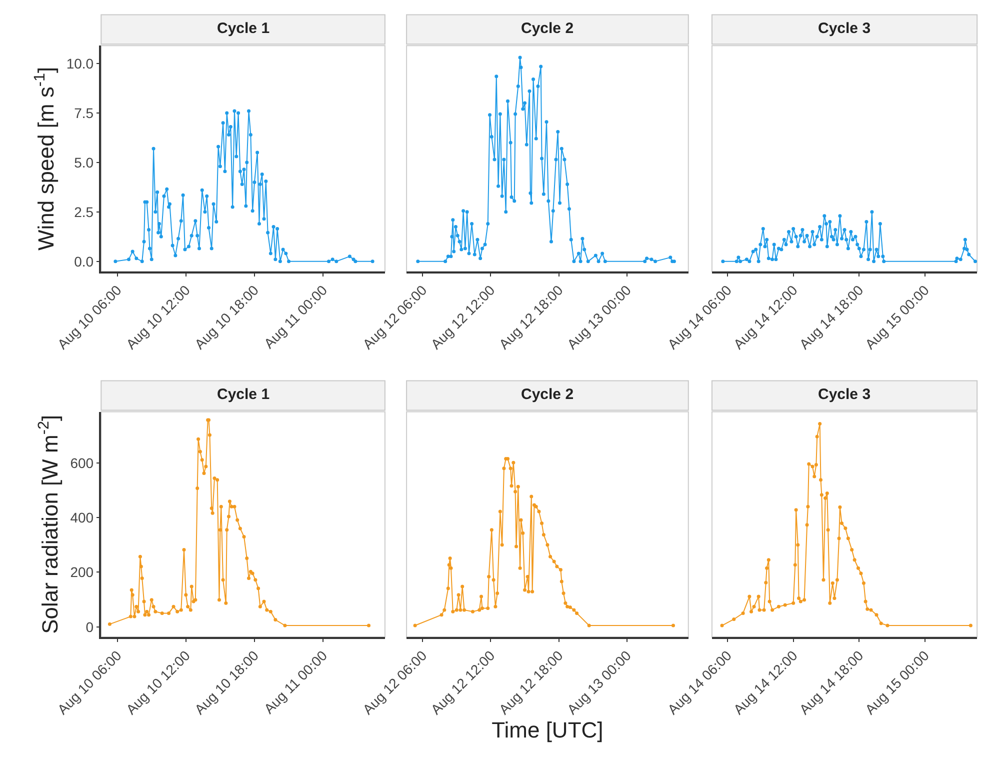 This screenshot has width=982, height=774. I want to click on y-tick-label: 2.5, so click(84, 212).